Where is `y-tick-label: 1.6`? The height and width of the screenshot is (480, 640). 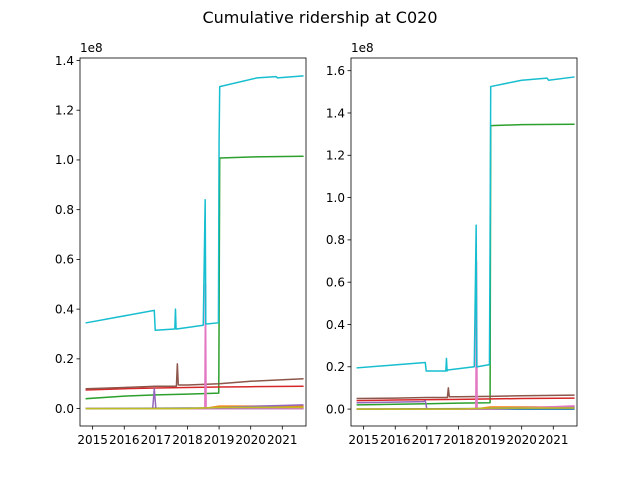 y-tick-label: 1.6 is located at coordinates (335, 71).